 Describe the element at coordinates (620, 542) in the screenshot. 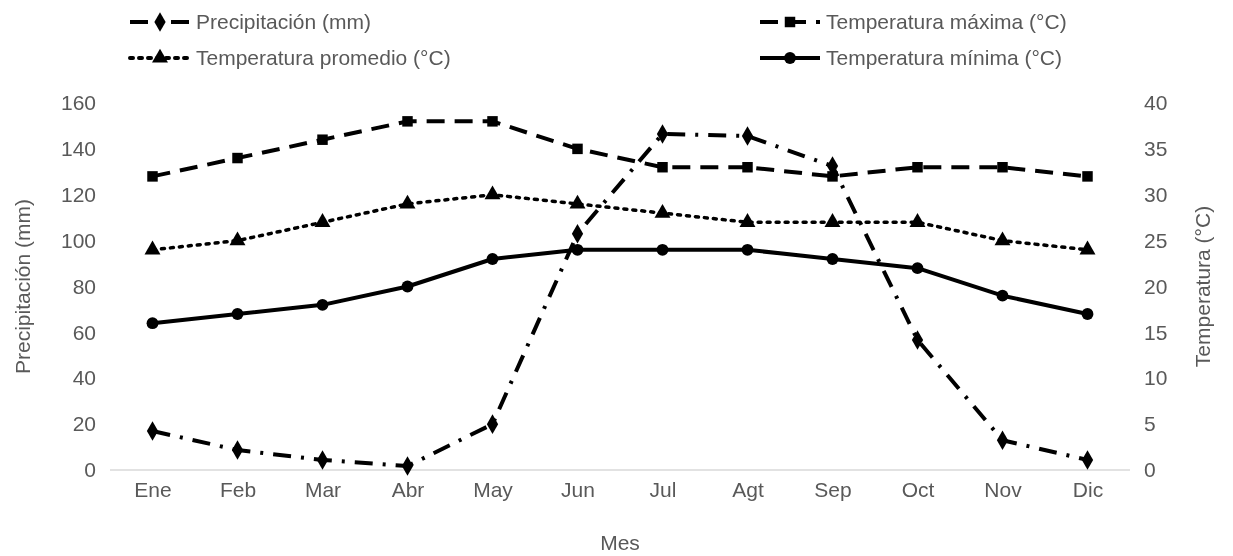

I see `x-axis-title: Mes` at that location.